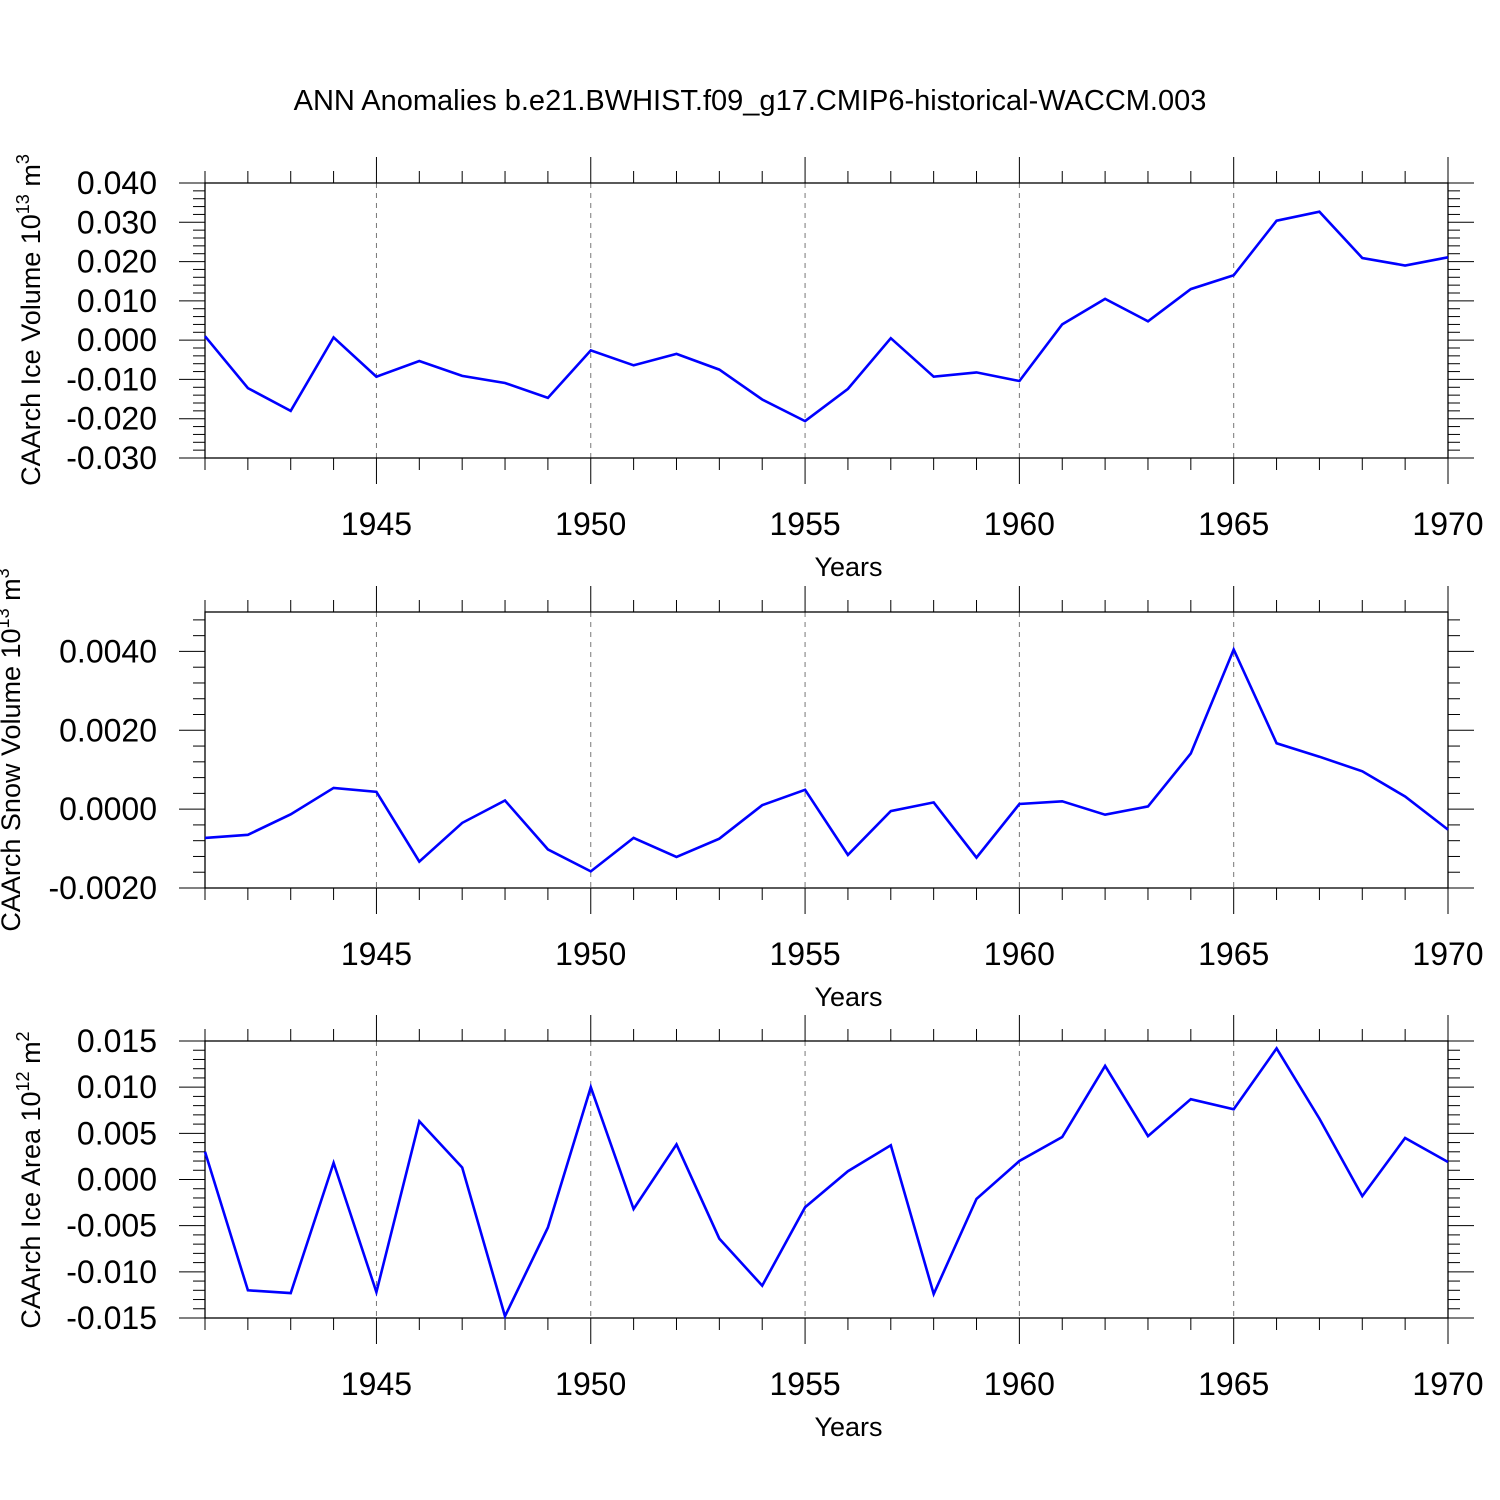 The width and height of the screenshot is (1500, 1500). I want to click on y-label-main: CAArch Ice Volume 10, so click(31, 350).